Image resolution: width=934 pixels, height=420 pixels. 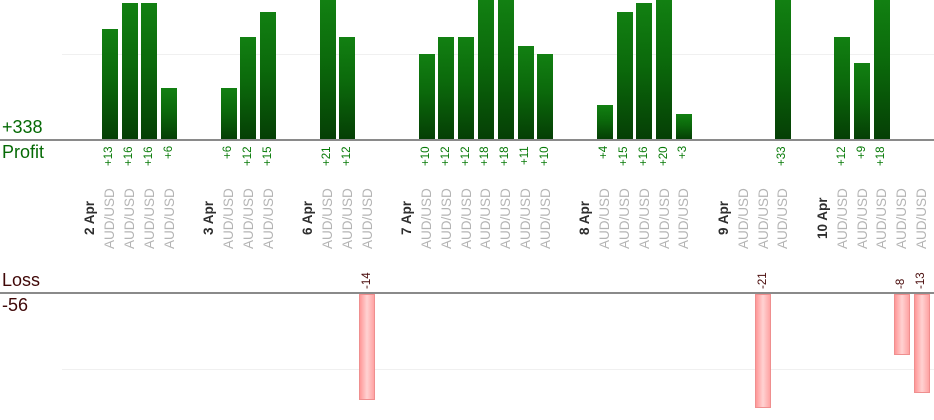 I want to click on profit-axis-label: Profit, so click(x=23, y=152).